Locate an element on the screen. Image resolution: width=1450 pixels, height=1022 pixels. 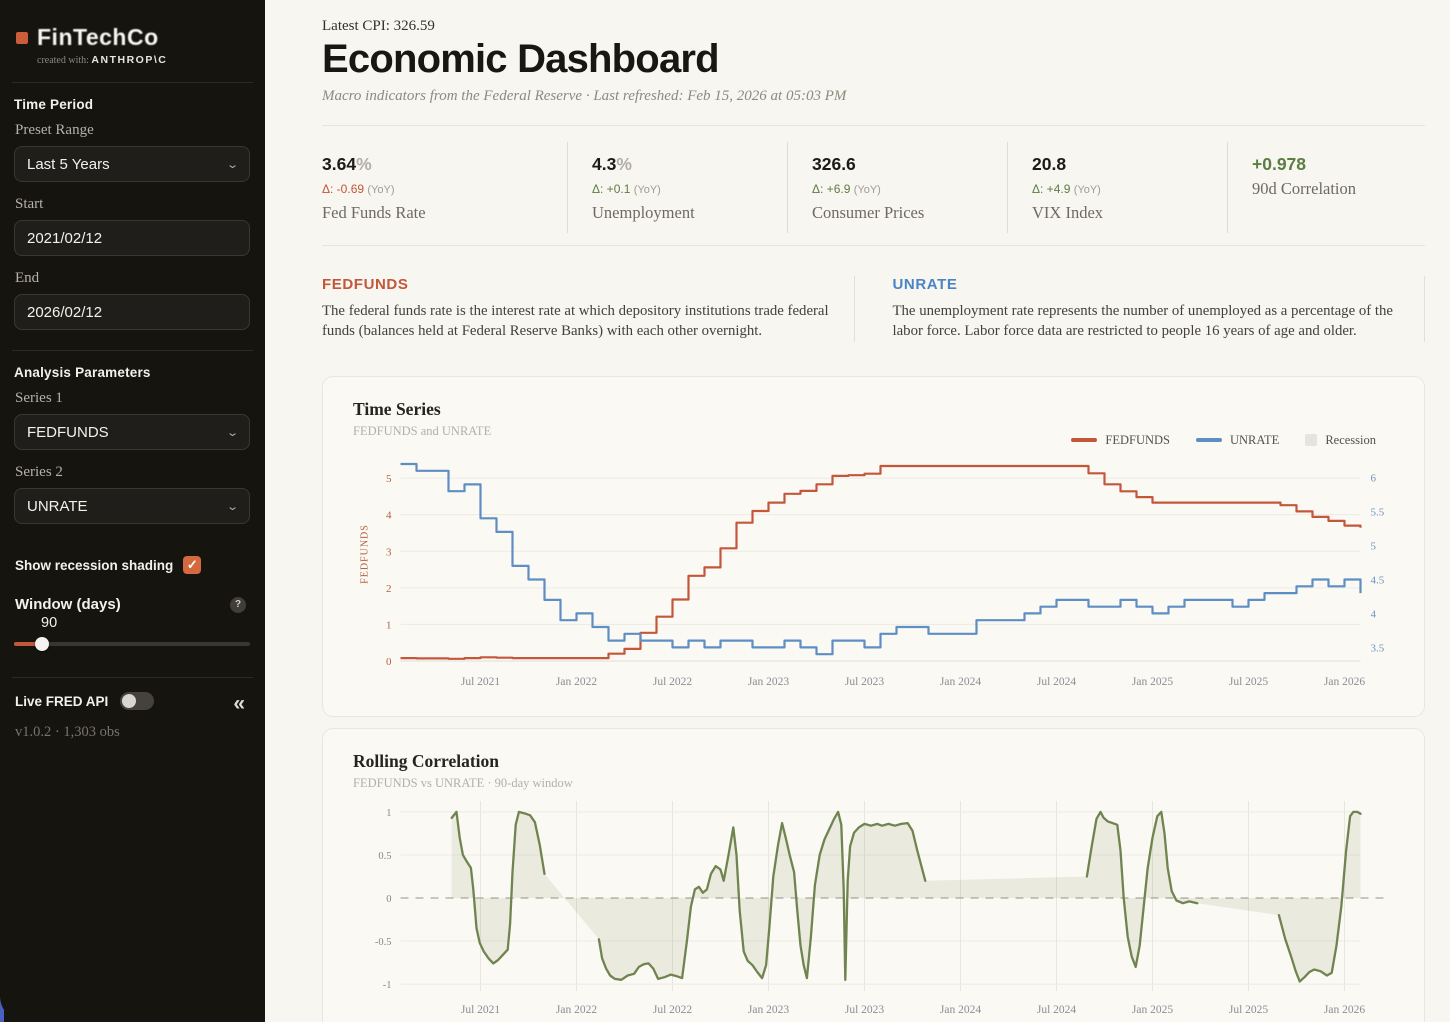
end-date-input: 2026/02/12 is located at coordinates (132, 312).